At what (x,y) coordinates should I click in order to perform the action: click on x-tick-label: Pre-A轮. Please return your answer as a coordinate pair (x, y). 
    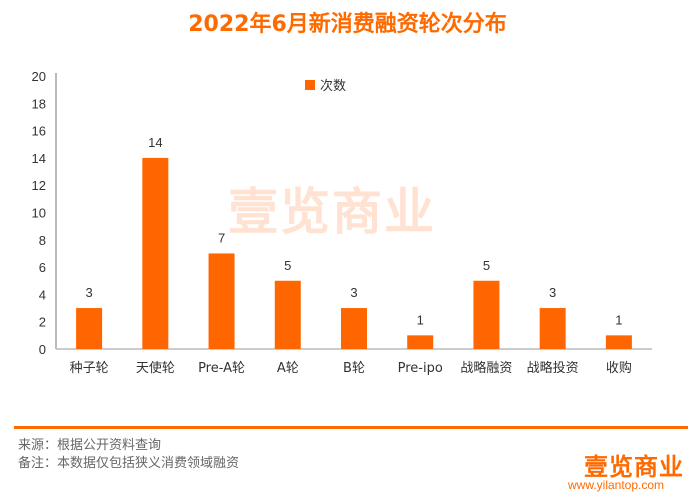
    Looking at the image, I should click on (221, 368).